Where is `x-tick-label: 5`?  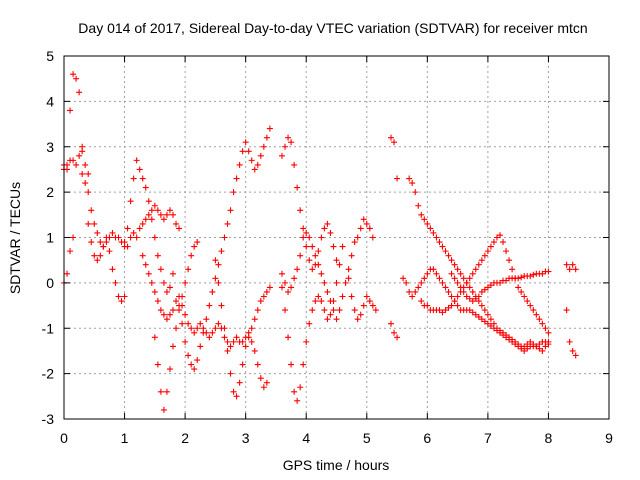
x-tick-label: 5 is located at coordinates (367, 438).